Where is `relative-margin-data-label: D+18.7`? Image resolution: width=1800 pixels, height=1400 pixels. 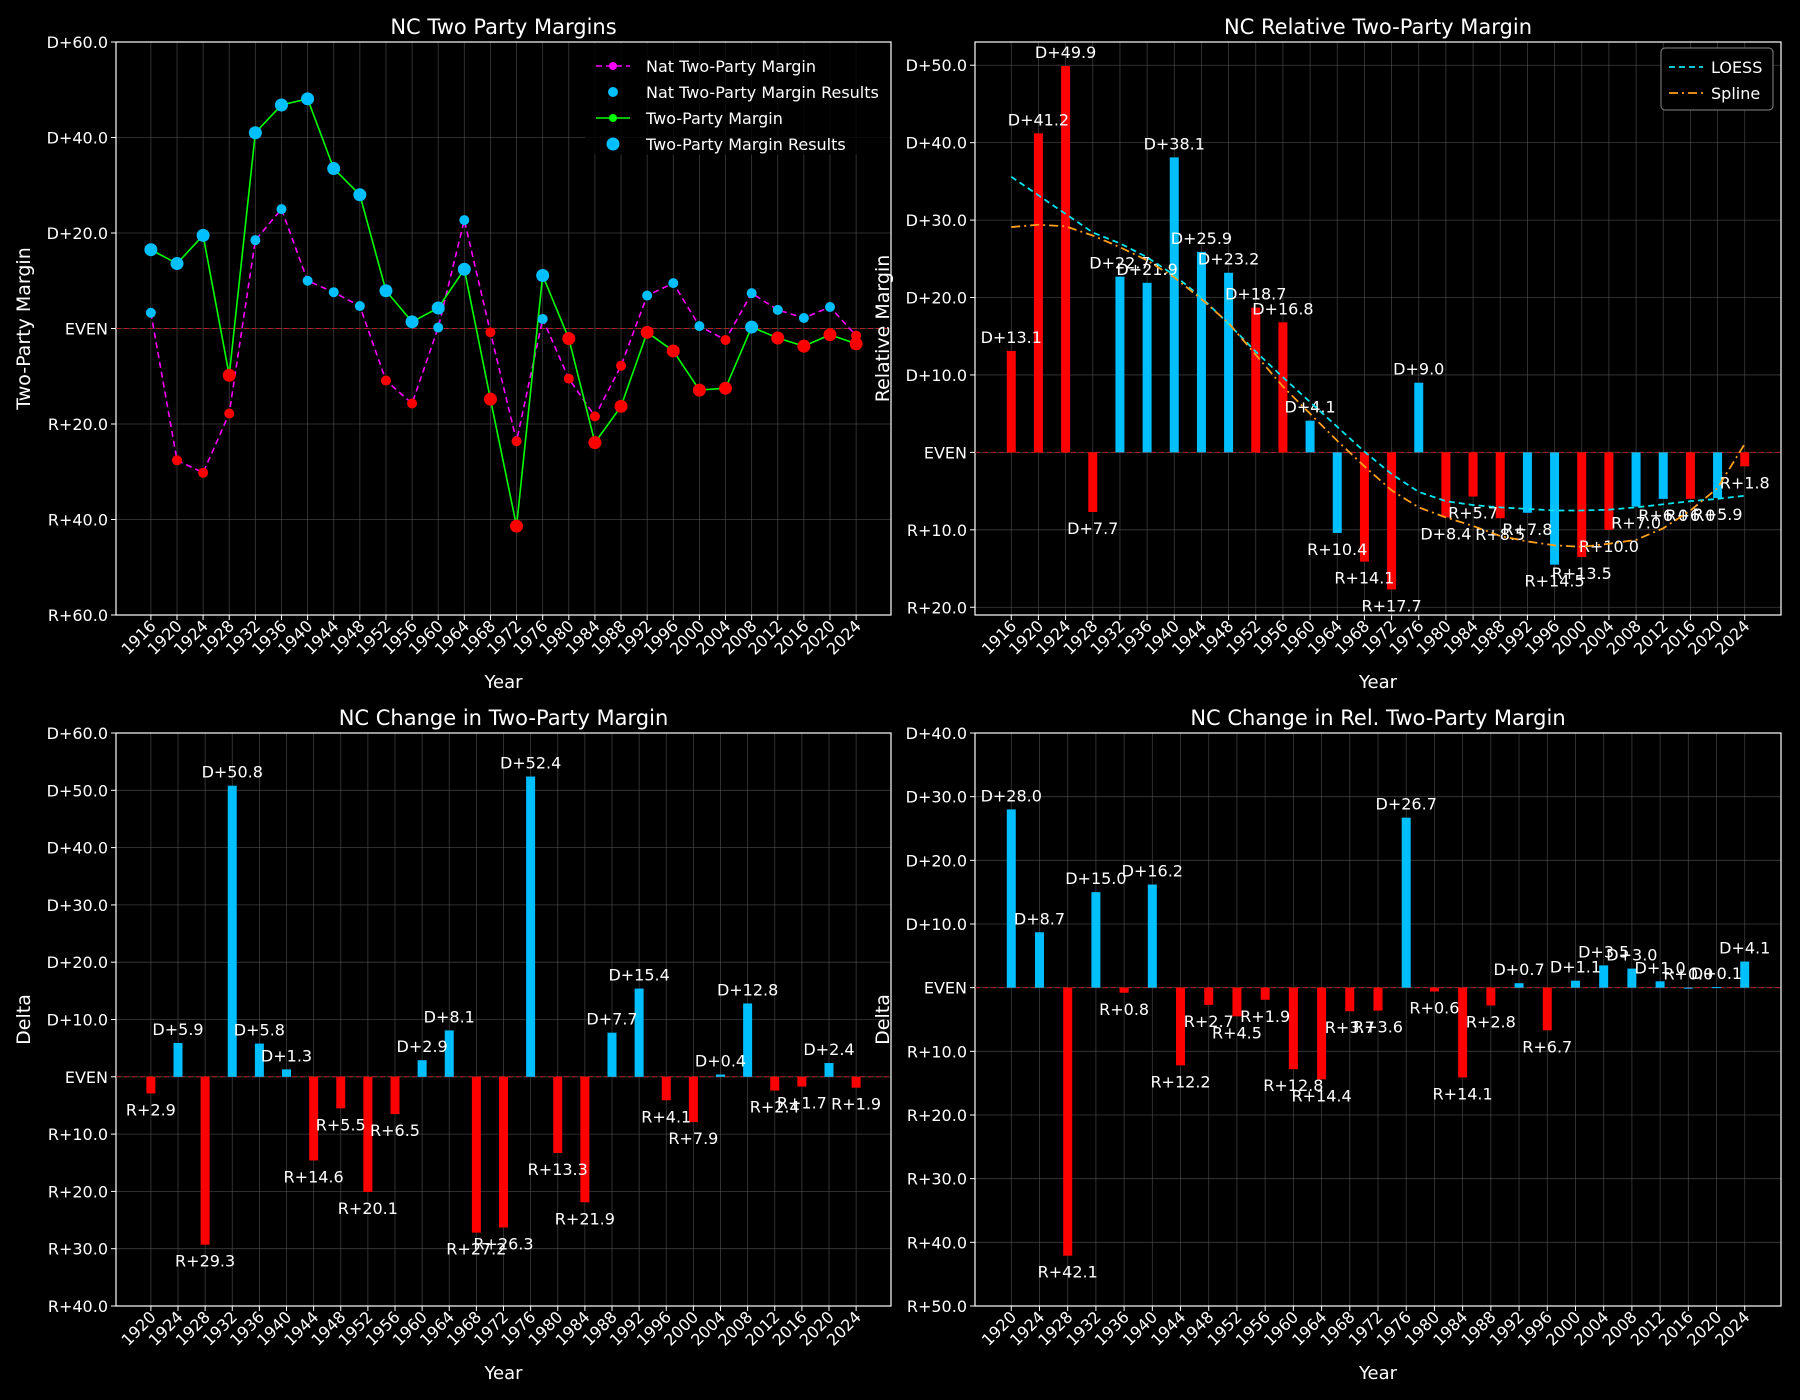
relative-margin-data-label: D+18.7 is located at coordinates (1255, 294).